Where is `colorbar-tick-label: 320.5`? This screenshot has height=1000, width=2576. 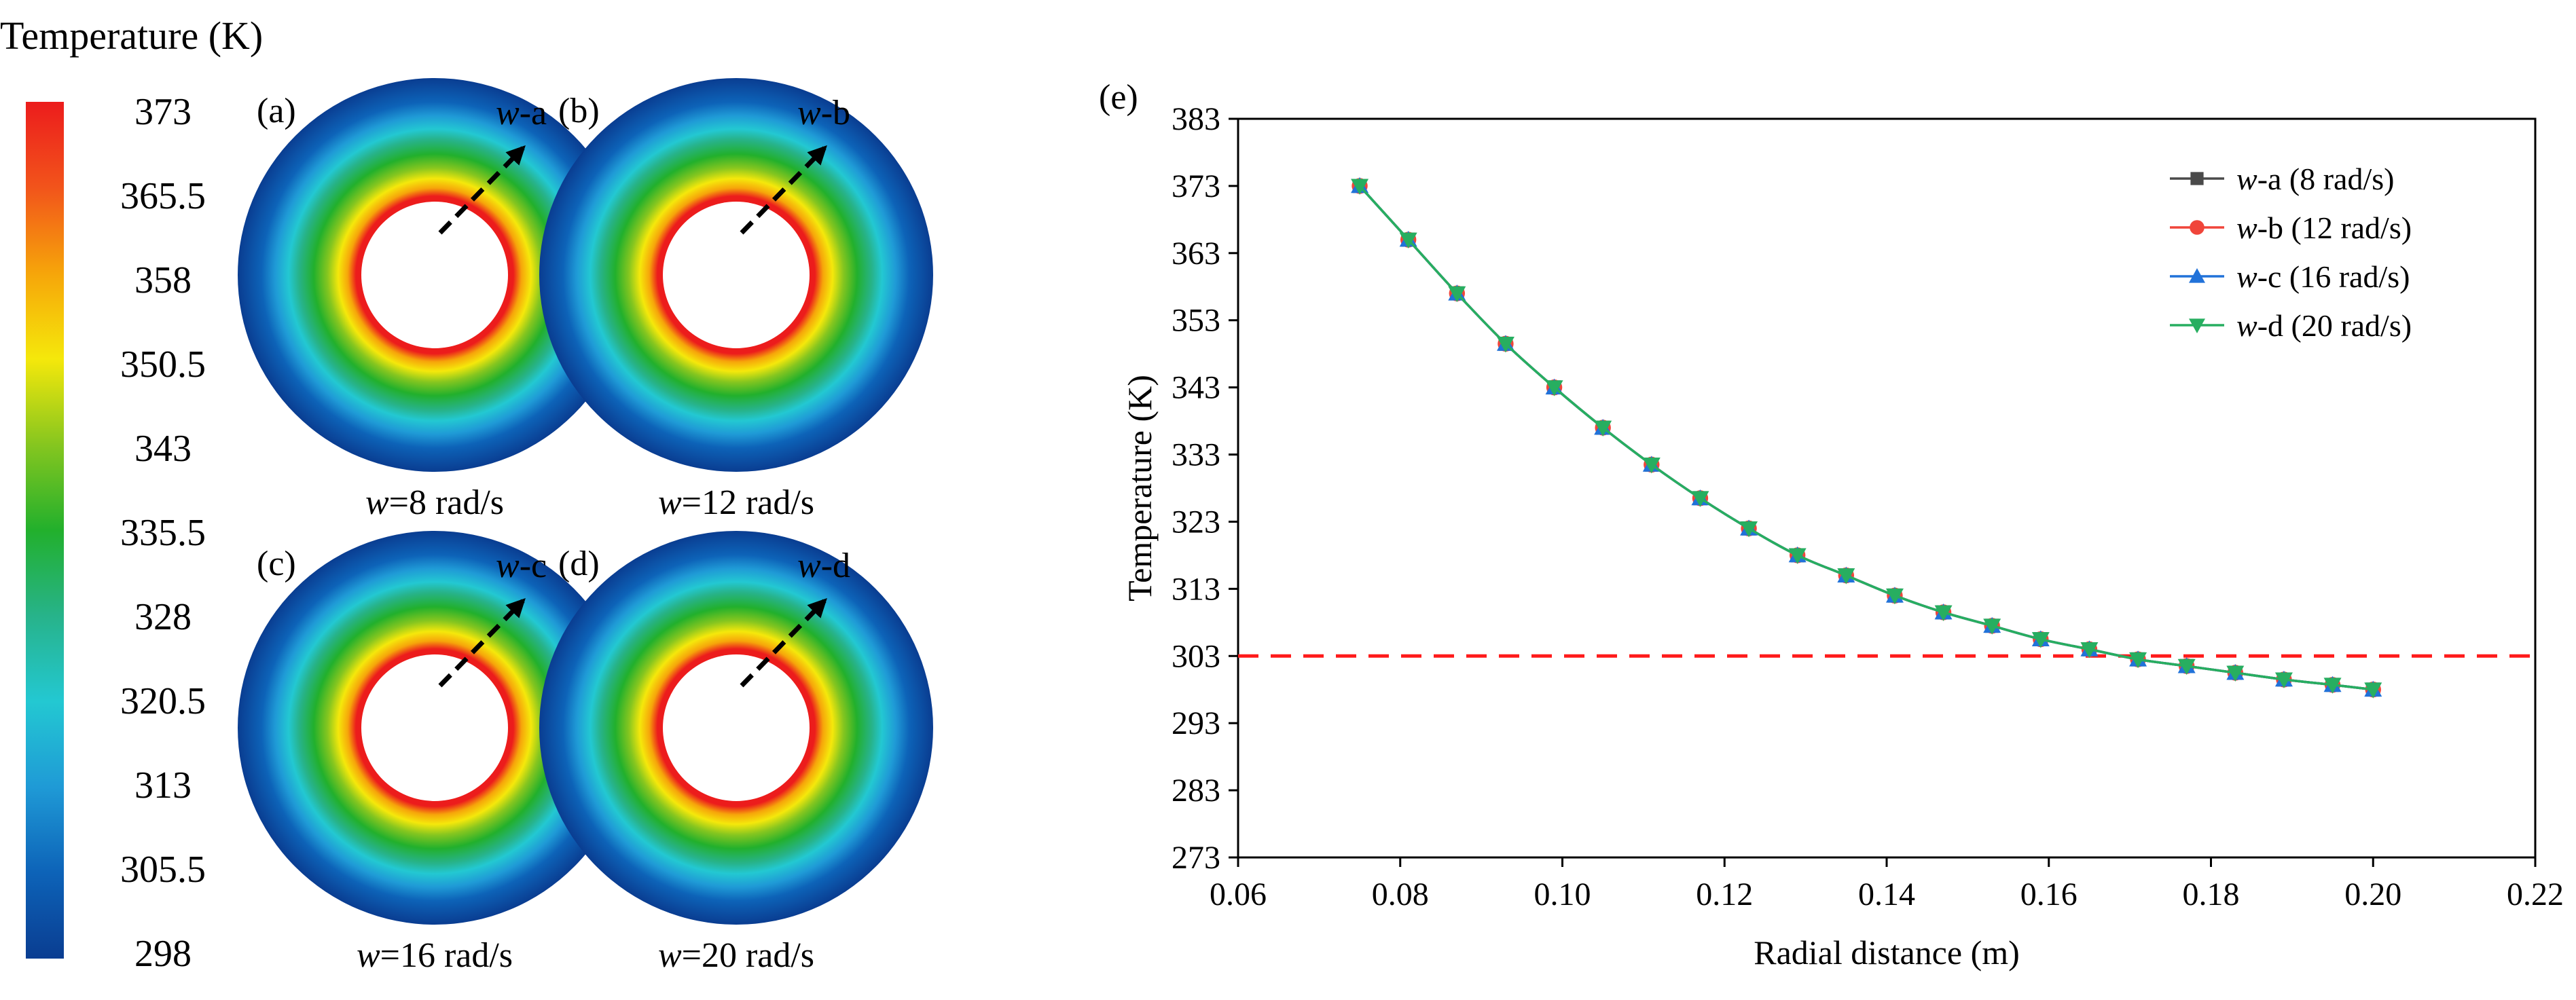 colorbar-tick-label: 320.5 is located at coordinates (163, 701).